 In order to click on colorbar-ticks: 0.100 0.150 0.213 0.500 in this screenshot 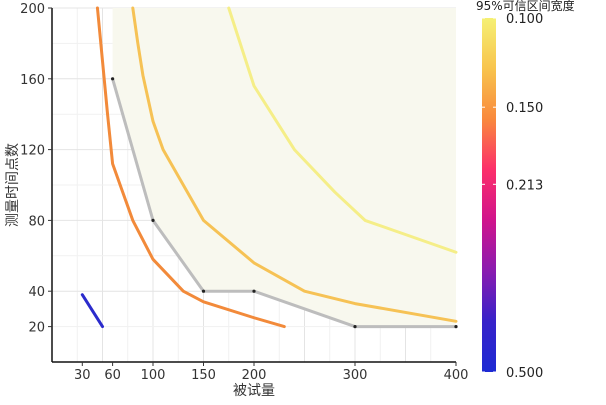, I will do `click(512, 196)`.